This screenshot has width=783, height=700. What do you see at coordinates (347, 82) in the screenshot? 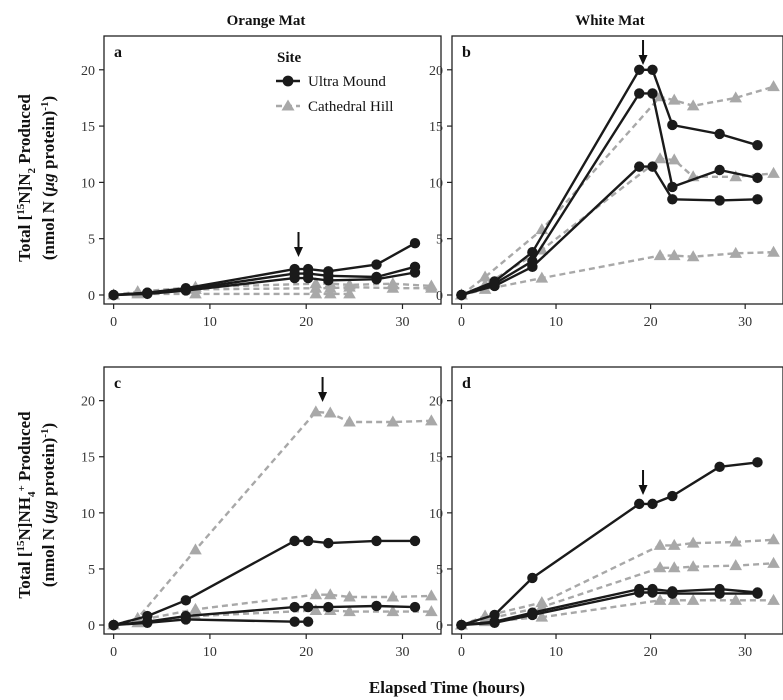
I see `legend-label-ultra-mound: Ultra Mound` at bounding box center [347, 82].